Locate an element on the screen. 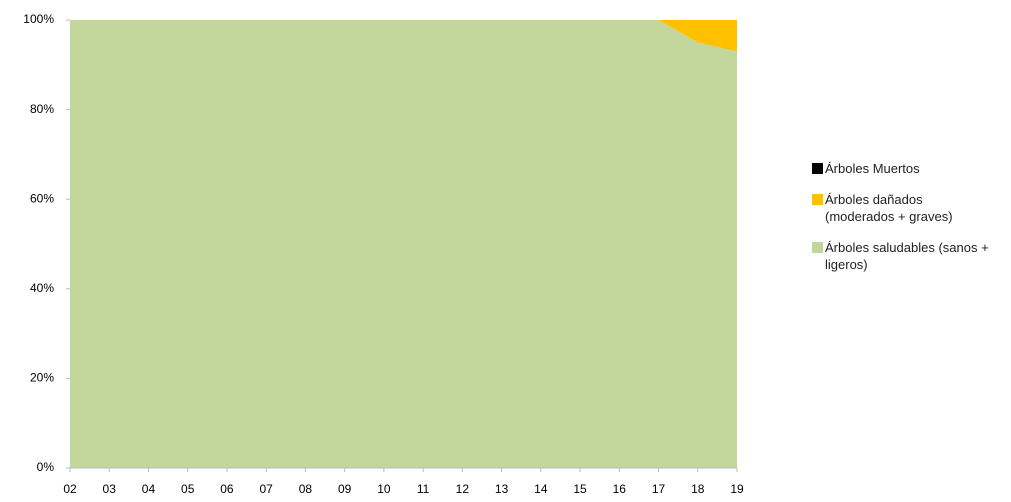 This screenshot has height=502, width=1011. area is located at coordinates (403, 36).